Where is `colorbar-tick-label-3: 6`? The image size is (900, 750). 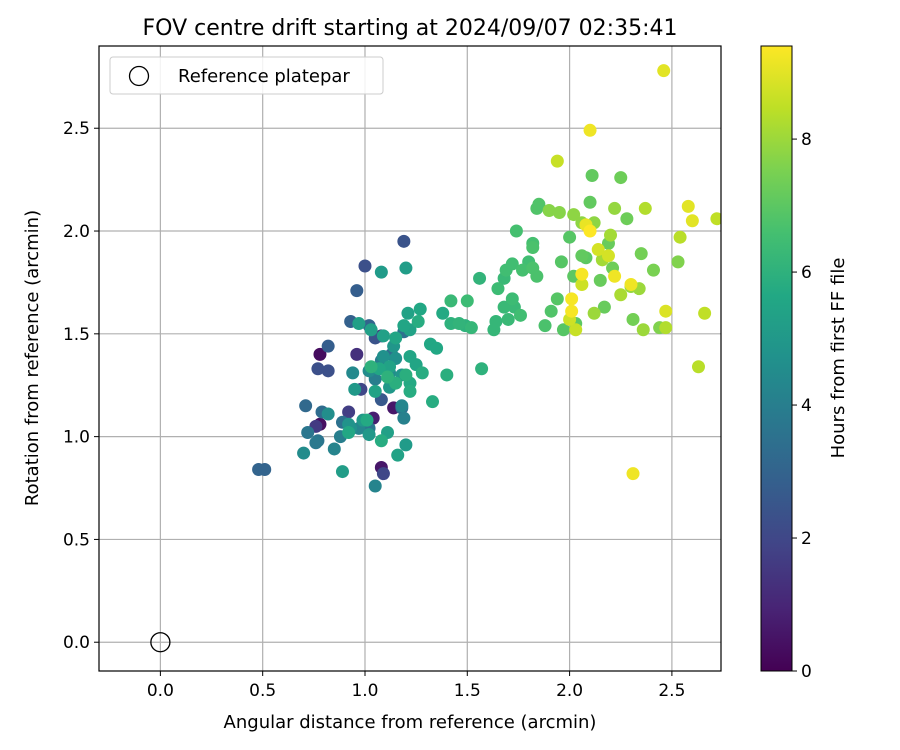
colorbar-tick-label-3: 6 is located at coordinates (806, 273).